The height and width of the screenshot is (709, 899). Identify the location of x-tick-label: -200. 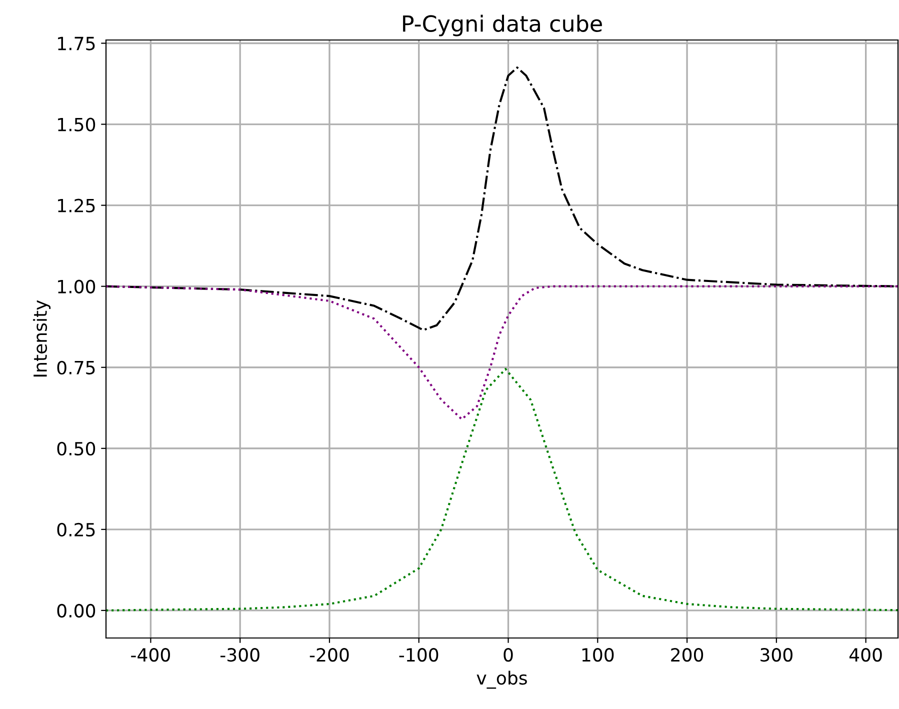
(329, 655).